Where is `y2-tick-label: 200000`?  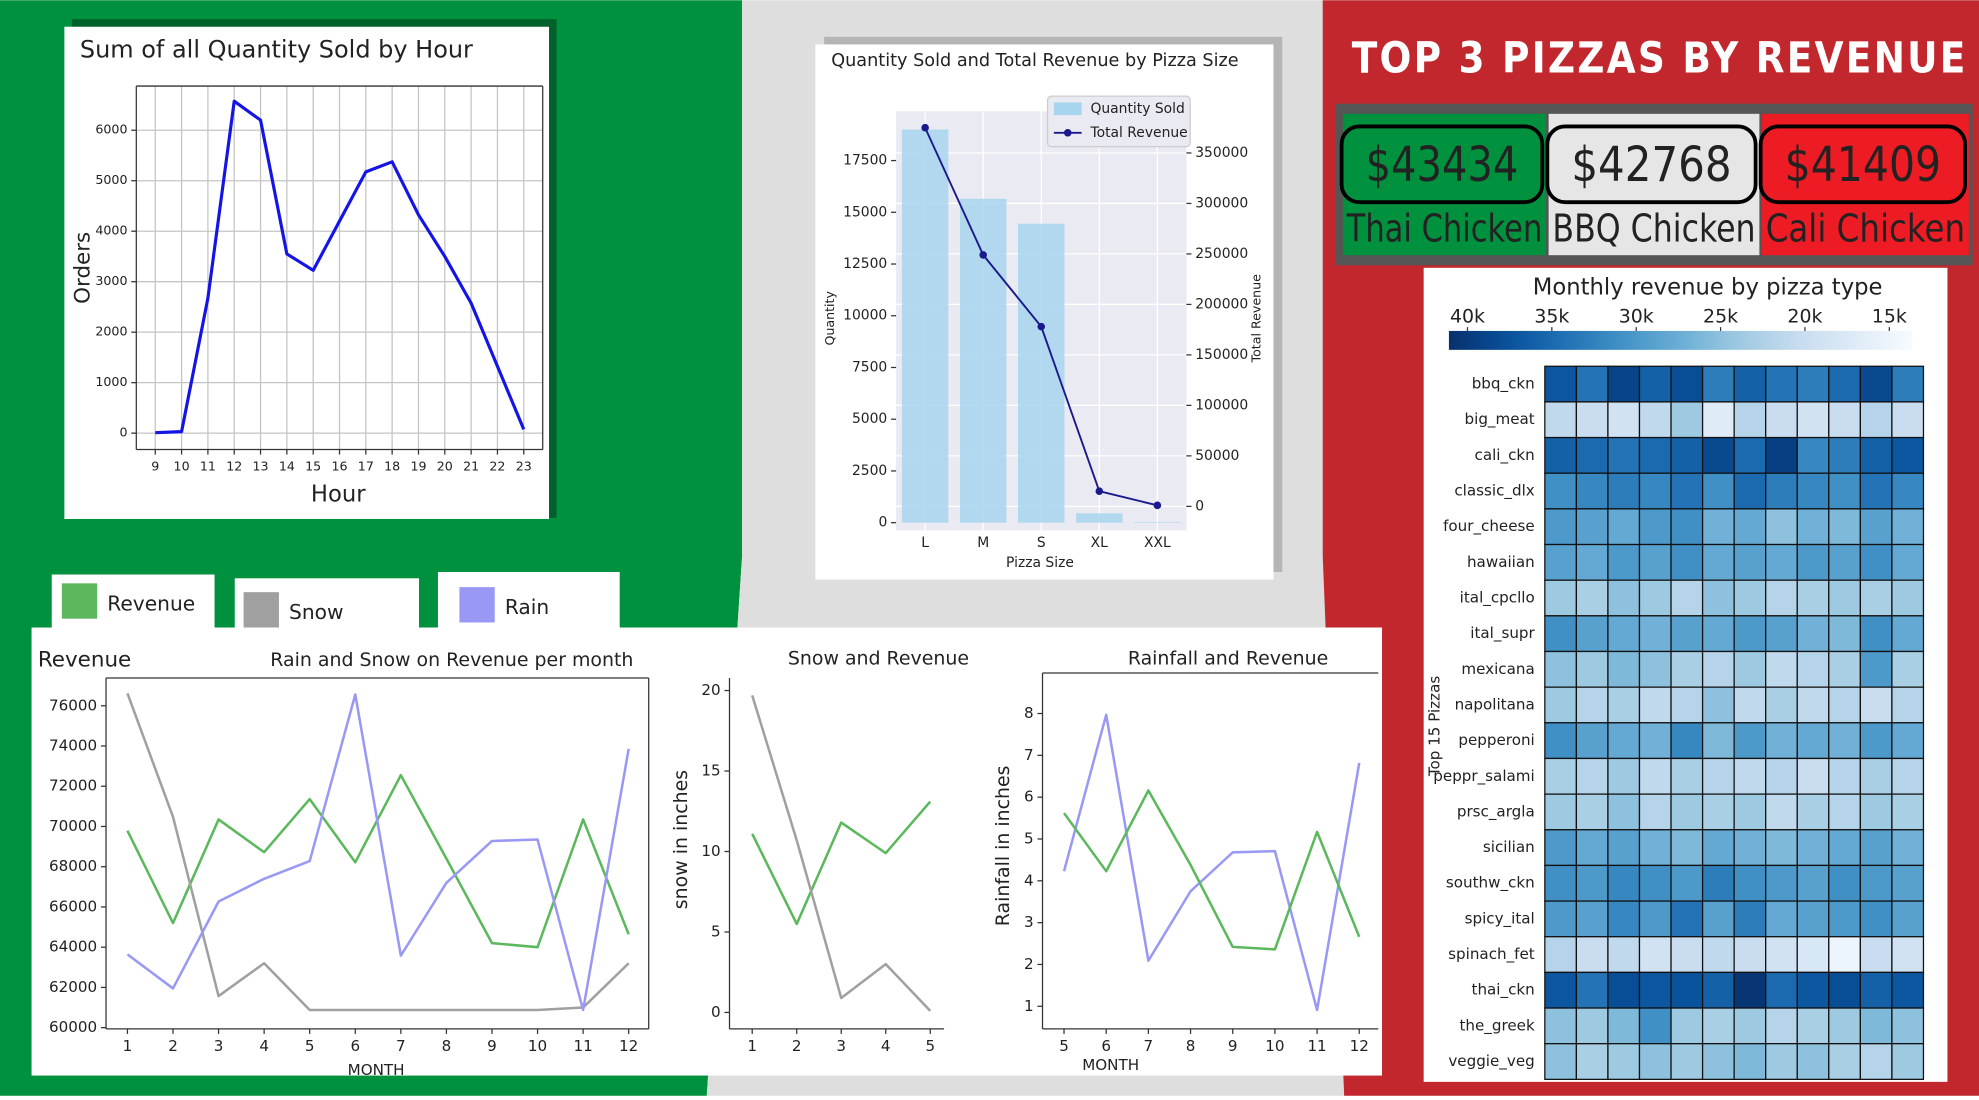
y2-tick-label: 200000 is located at coordinates (1221, 304).